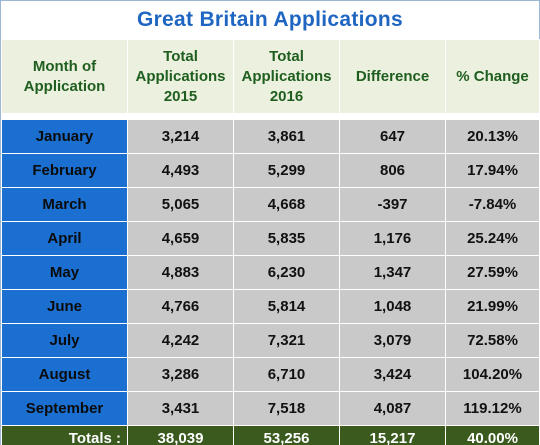 This screenshot has height=445, width=540. I want to click on month-cell: July, so click(64, 340).